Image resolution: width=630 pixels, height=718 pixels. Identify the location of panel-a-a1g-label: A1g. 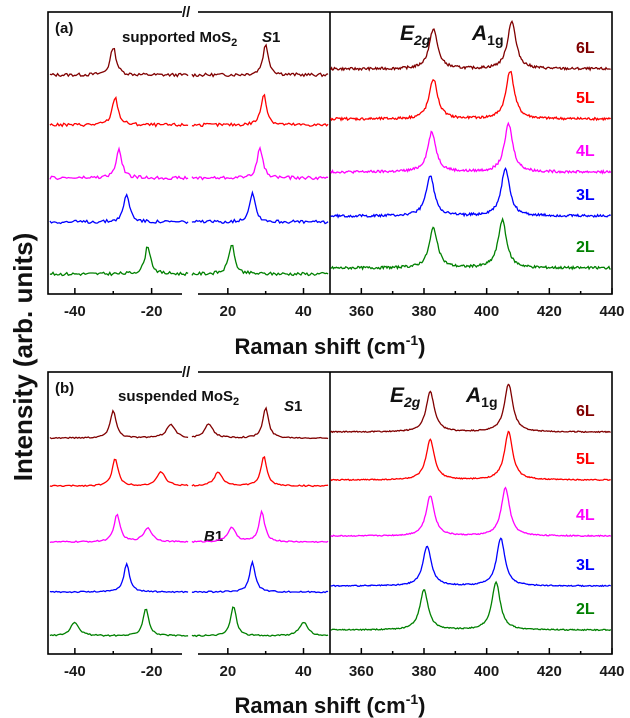
(487, 35).